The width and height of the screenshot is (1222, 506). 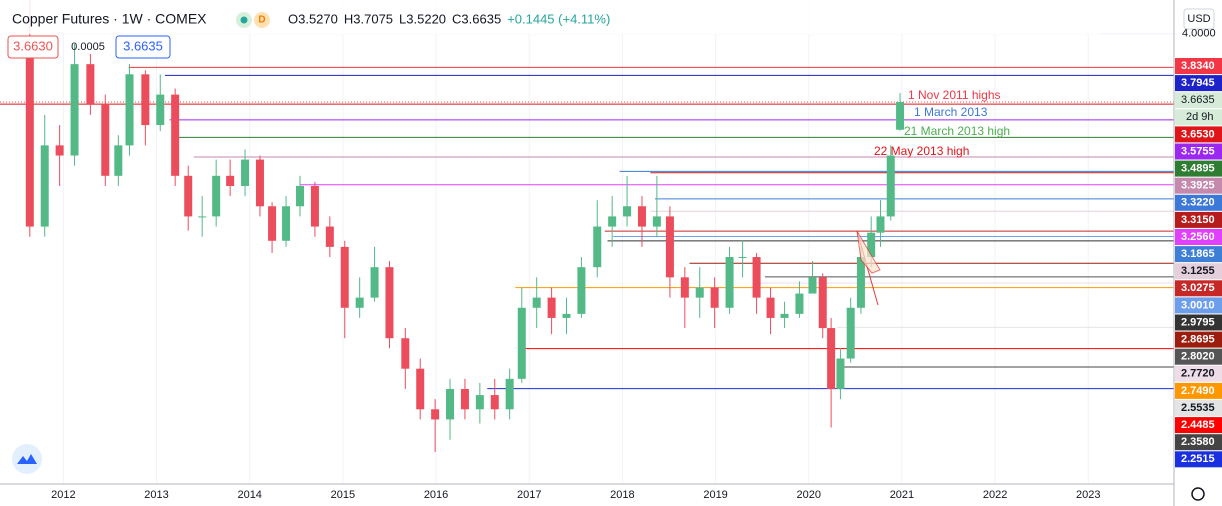 What do you see at coordinates (313, 18) in the screenshot?
I see `ohlc-value: O3.5270` at bounding box center [313, 18].